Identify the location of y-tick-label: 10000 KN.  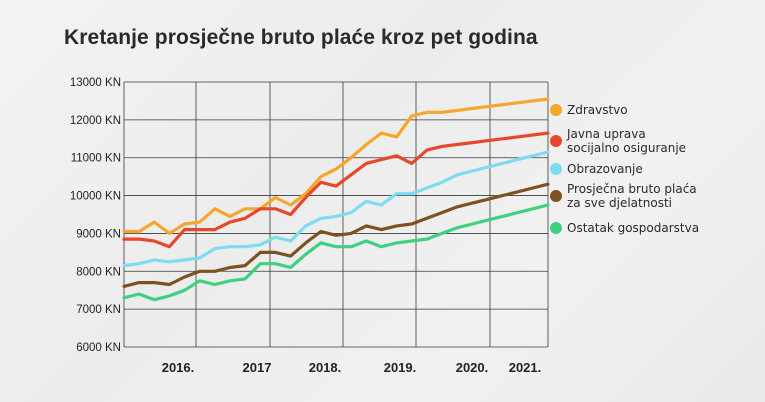
(95, 197).